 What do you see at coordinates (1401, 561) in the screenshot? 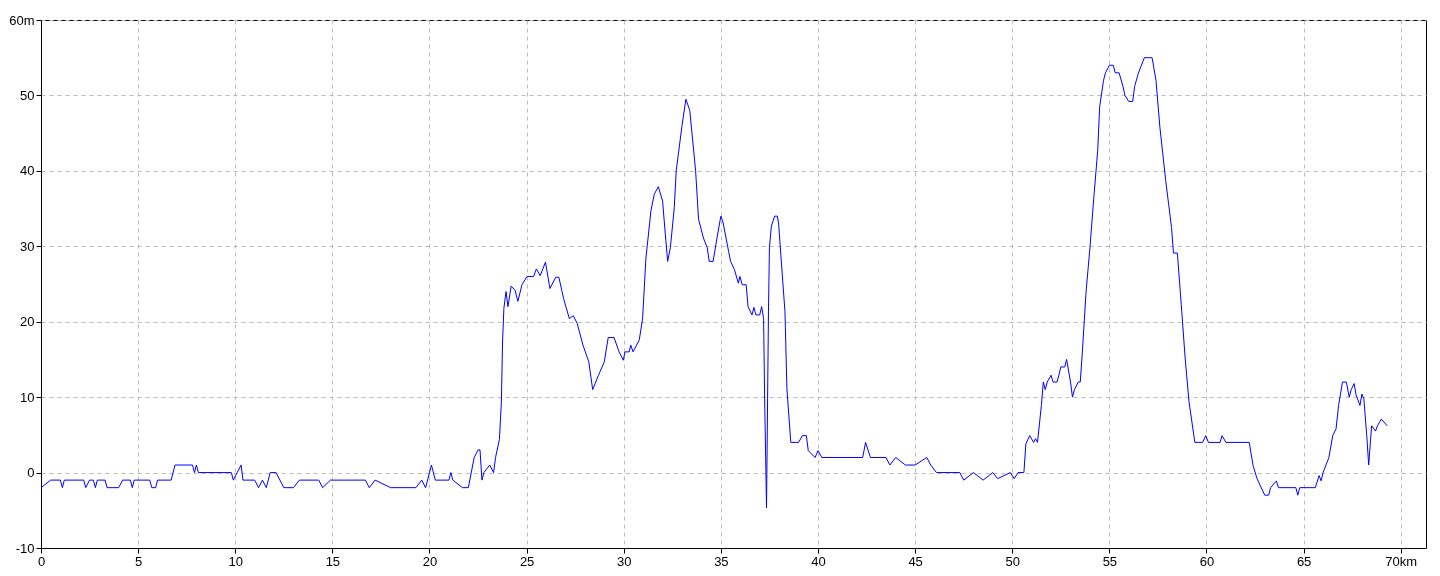
I see `x-tick-label: 70km` at bounding box center [1401, 561].